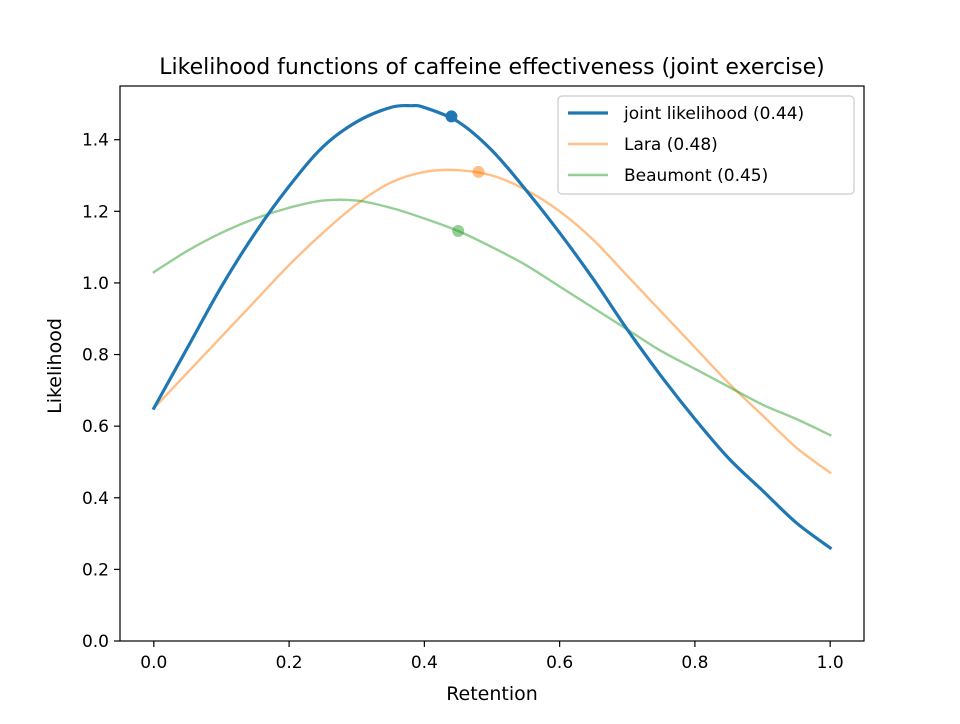  Describe the element at coordinates (671, 145) in the screenshot. I see `legend-label: Lara (0.48)` at that location.